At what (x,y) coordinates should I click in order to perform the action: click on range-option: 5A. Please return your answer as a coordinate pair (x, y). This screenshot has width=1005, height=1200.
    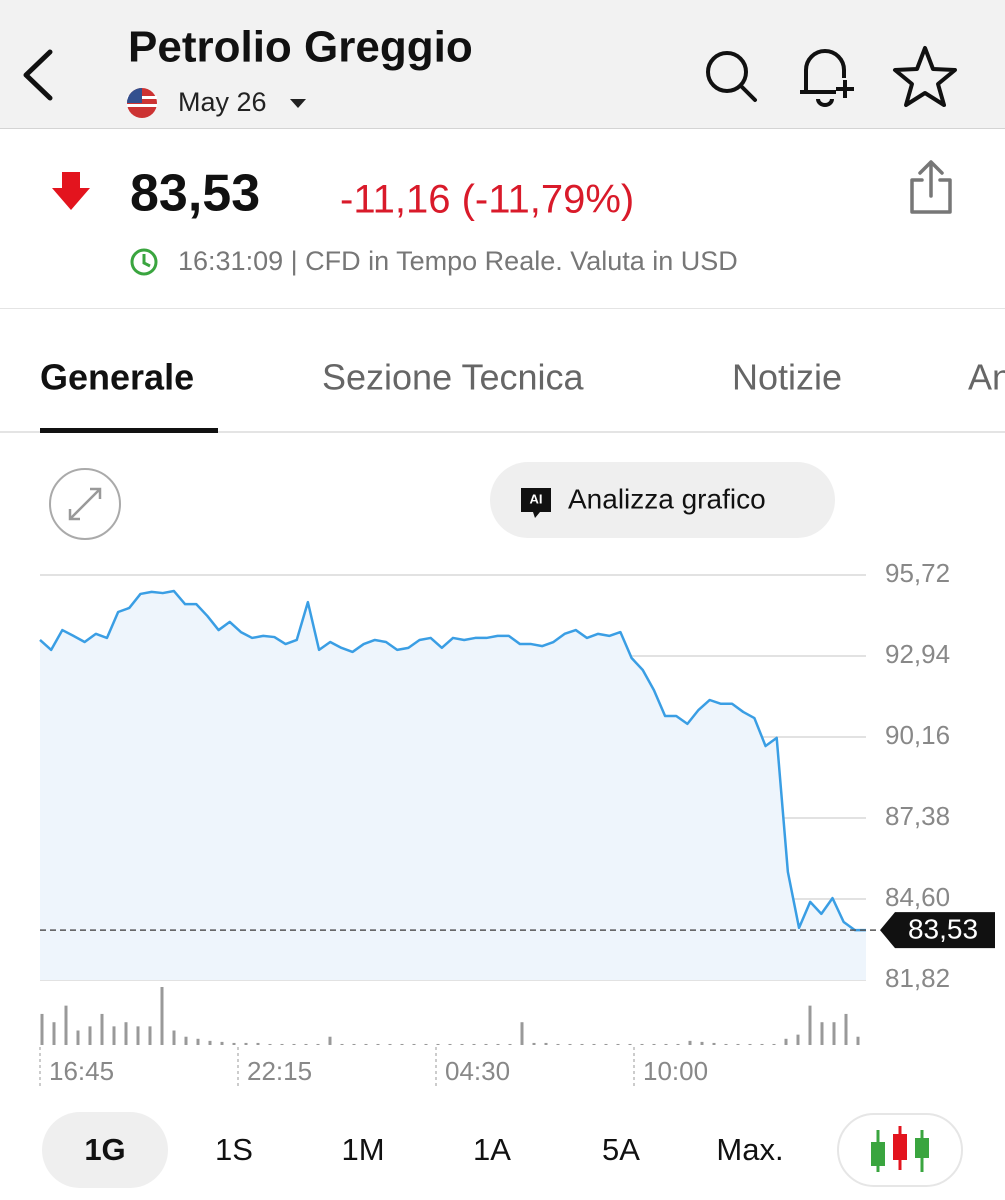
    Looking at the image, I should click on (621, 1149).